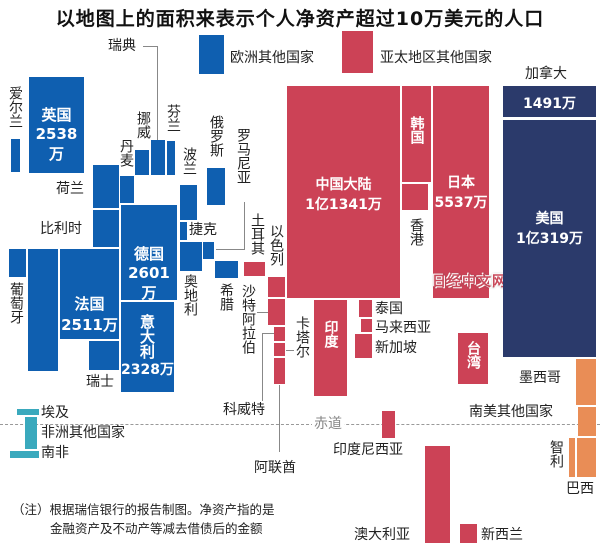 The image size is (600, 552). Describe the element at coordinates (243, 156) in the screenshot. I see `label-romania: 罗马尼亚` at that location.